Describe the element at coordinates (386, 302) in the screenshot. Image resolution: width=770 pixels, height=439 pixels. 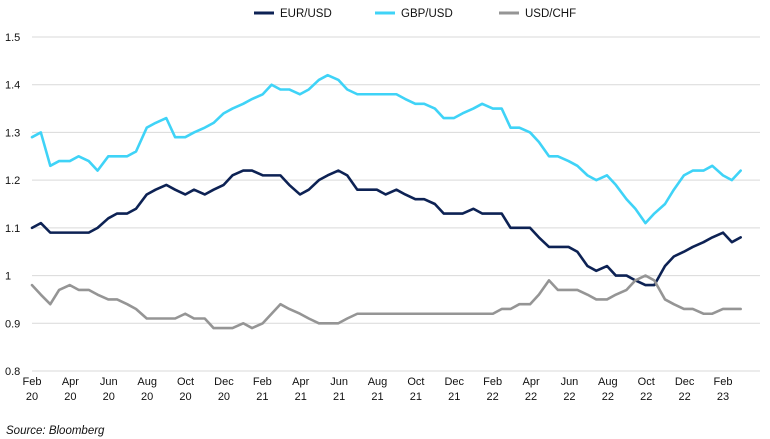
I see `series-line-usd-chf` at that location.